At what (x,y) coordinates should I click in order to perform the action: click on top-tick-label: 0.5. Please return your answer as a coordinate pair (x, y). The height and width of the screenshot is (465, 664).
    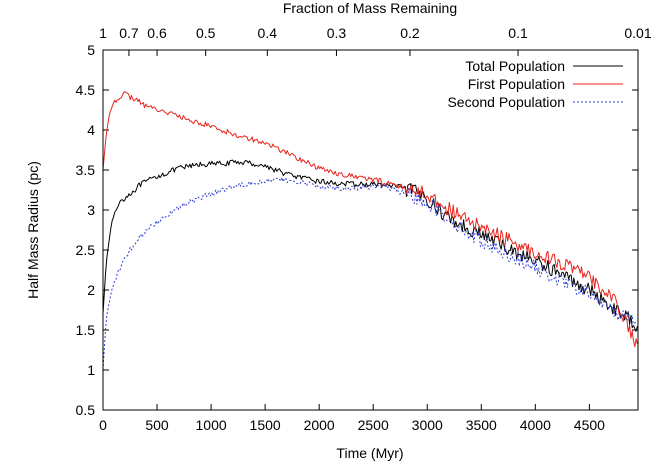
    Looking at the image, I should click on (206, 33).